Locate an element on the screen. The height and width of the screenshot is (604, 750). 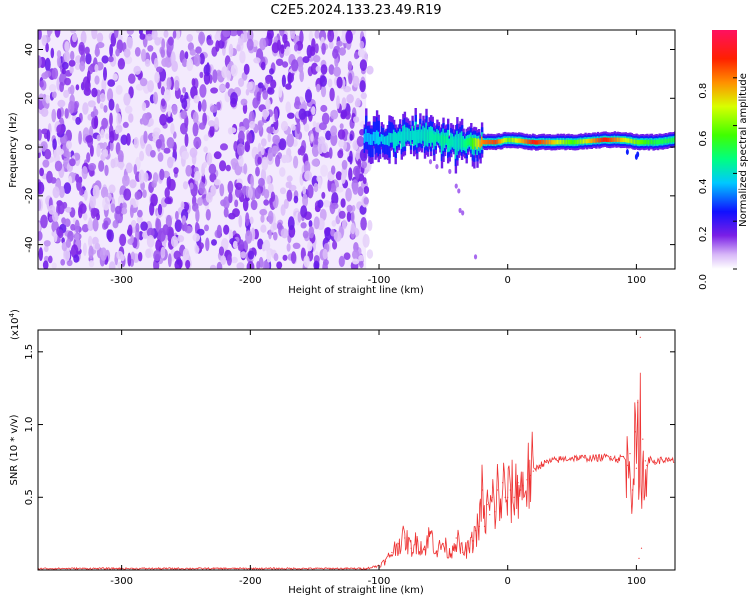
snr-scale-note: (x104) is located at coordinates (14, 324).